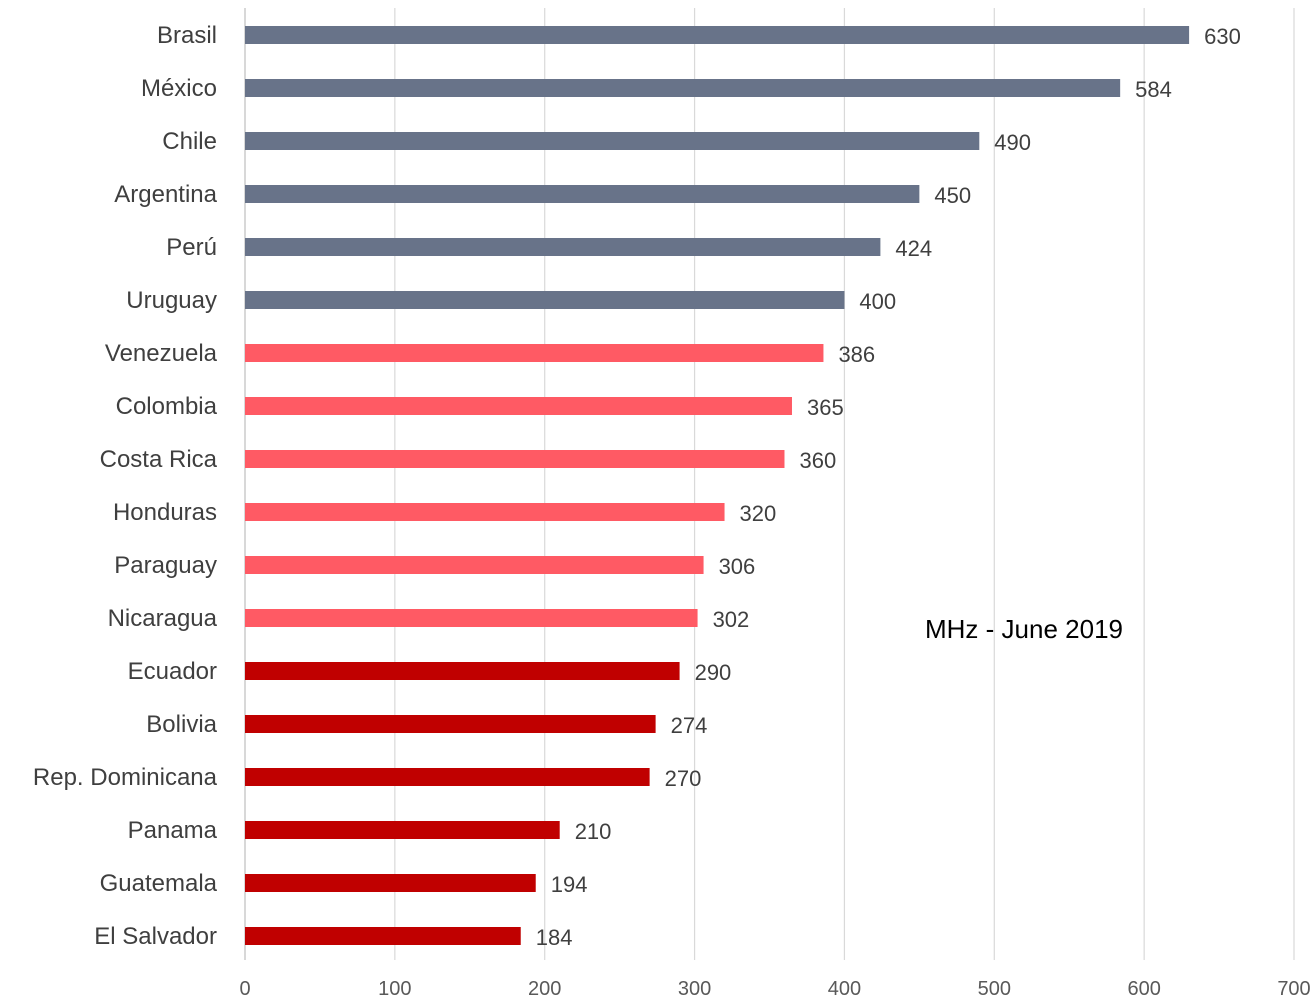  I want to click on category-label: El Salvador, so click(155, 936).